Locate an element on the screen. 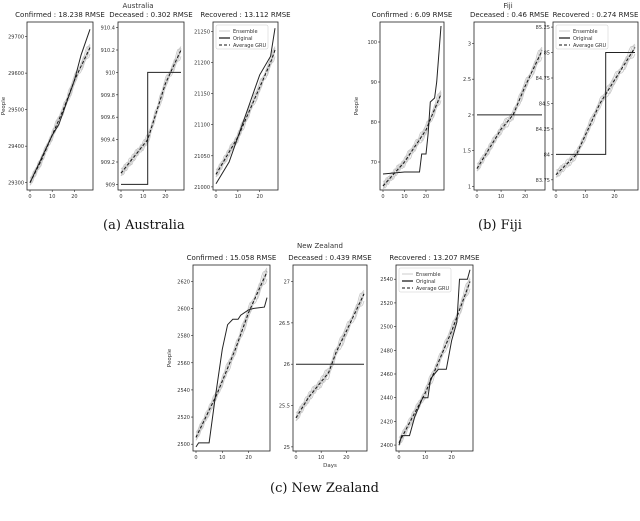 The image size is (640, 521). subplot-title: Deceased : 0.302 RMSE is located at coordinates (150, 15).